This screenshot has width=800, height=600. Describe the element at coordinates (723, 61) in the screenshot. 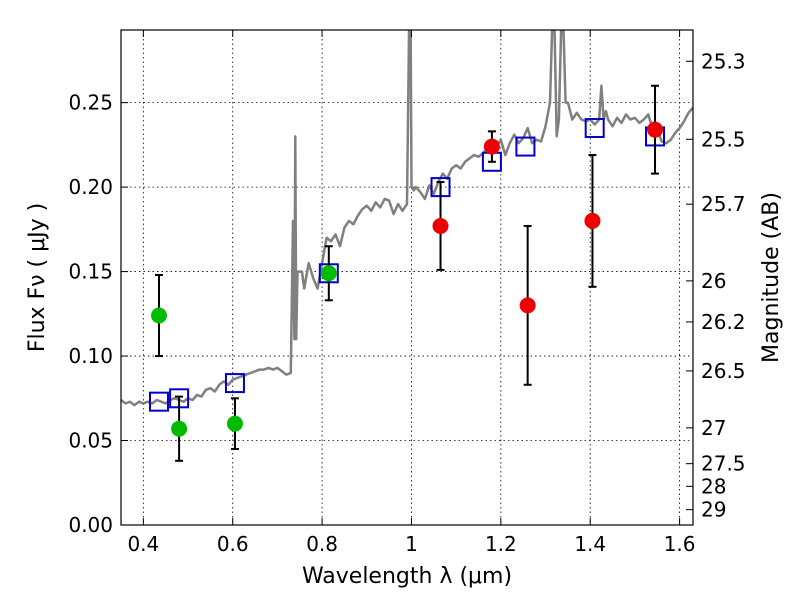

I see `y-right-tick-label: 25.3` at that location.